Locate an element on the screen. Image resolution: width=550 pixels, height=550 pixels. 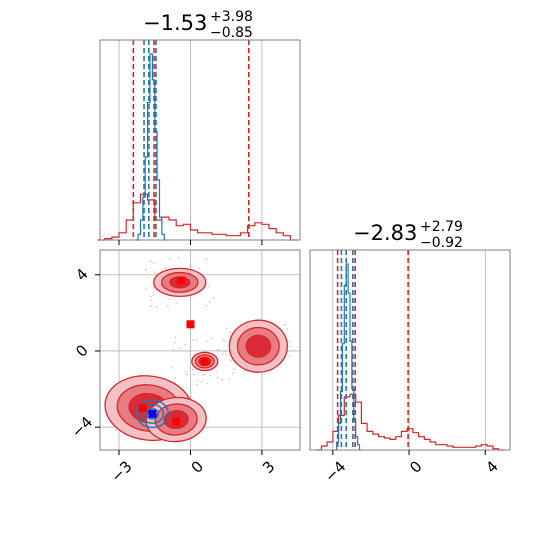
y-tick-label: −4 is located at coordinates (82, 427).